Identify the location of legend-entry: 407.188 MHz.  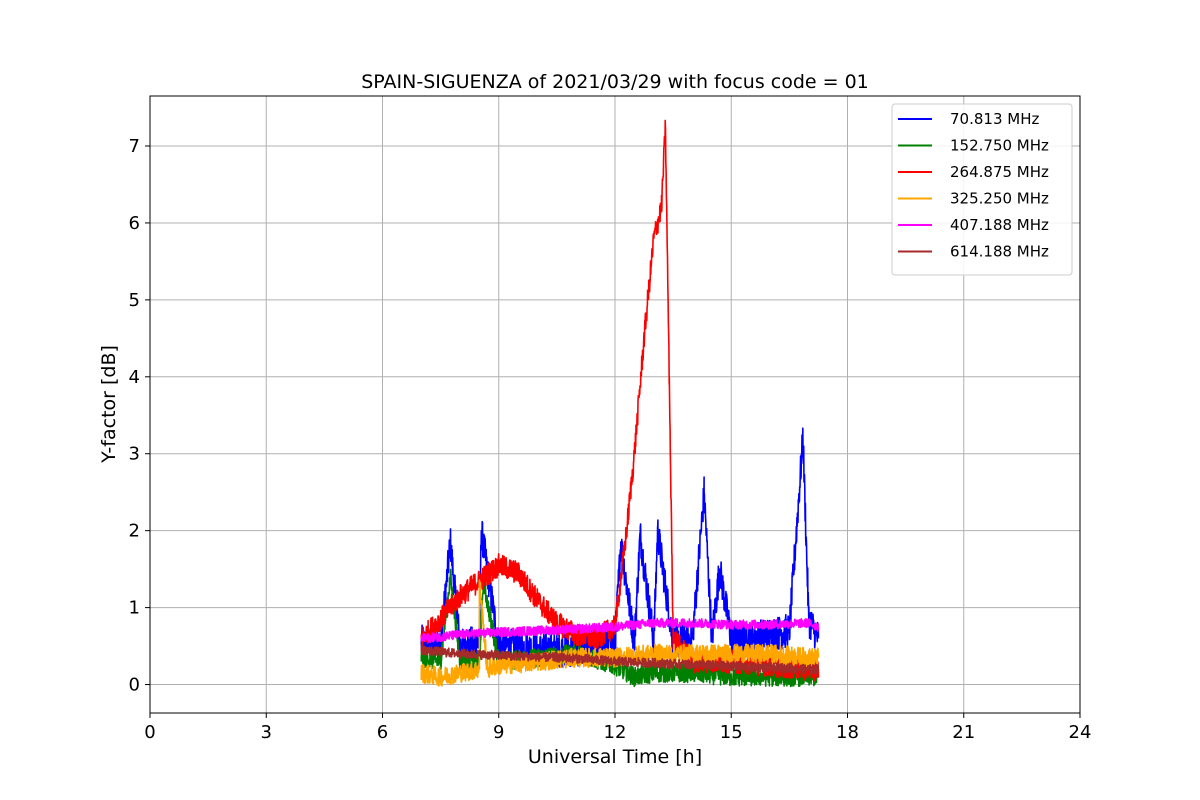
(999, 225).